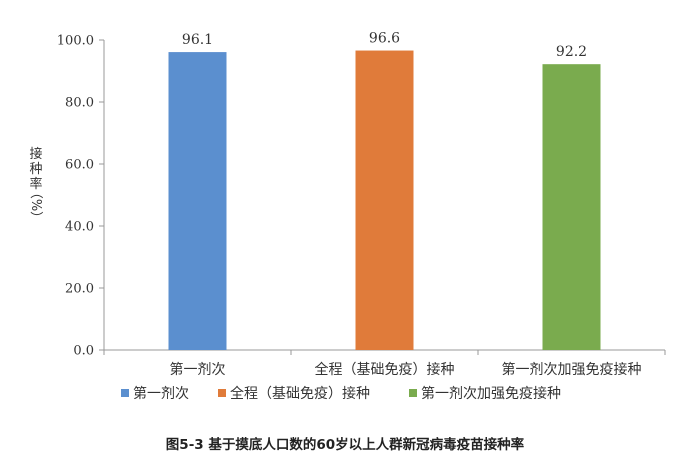 The height and width of the screenshot is (466, 690). What do you see at coordinates (79, 289) in the screenshot?
I see `y-tick-label: 20.0` at bounding box center [79, 289].